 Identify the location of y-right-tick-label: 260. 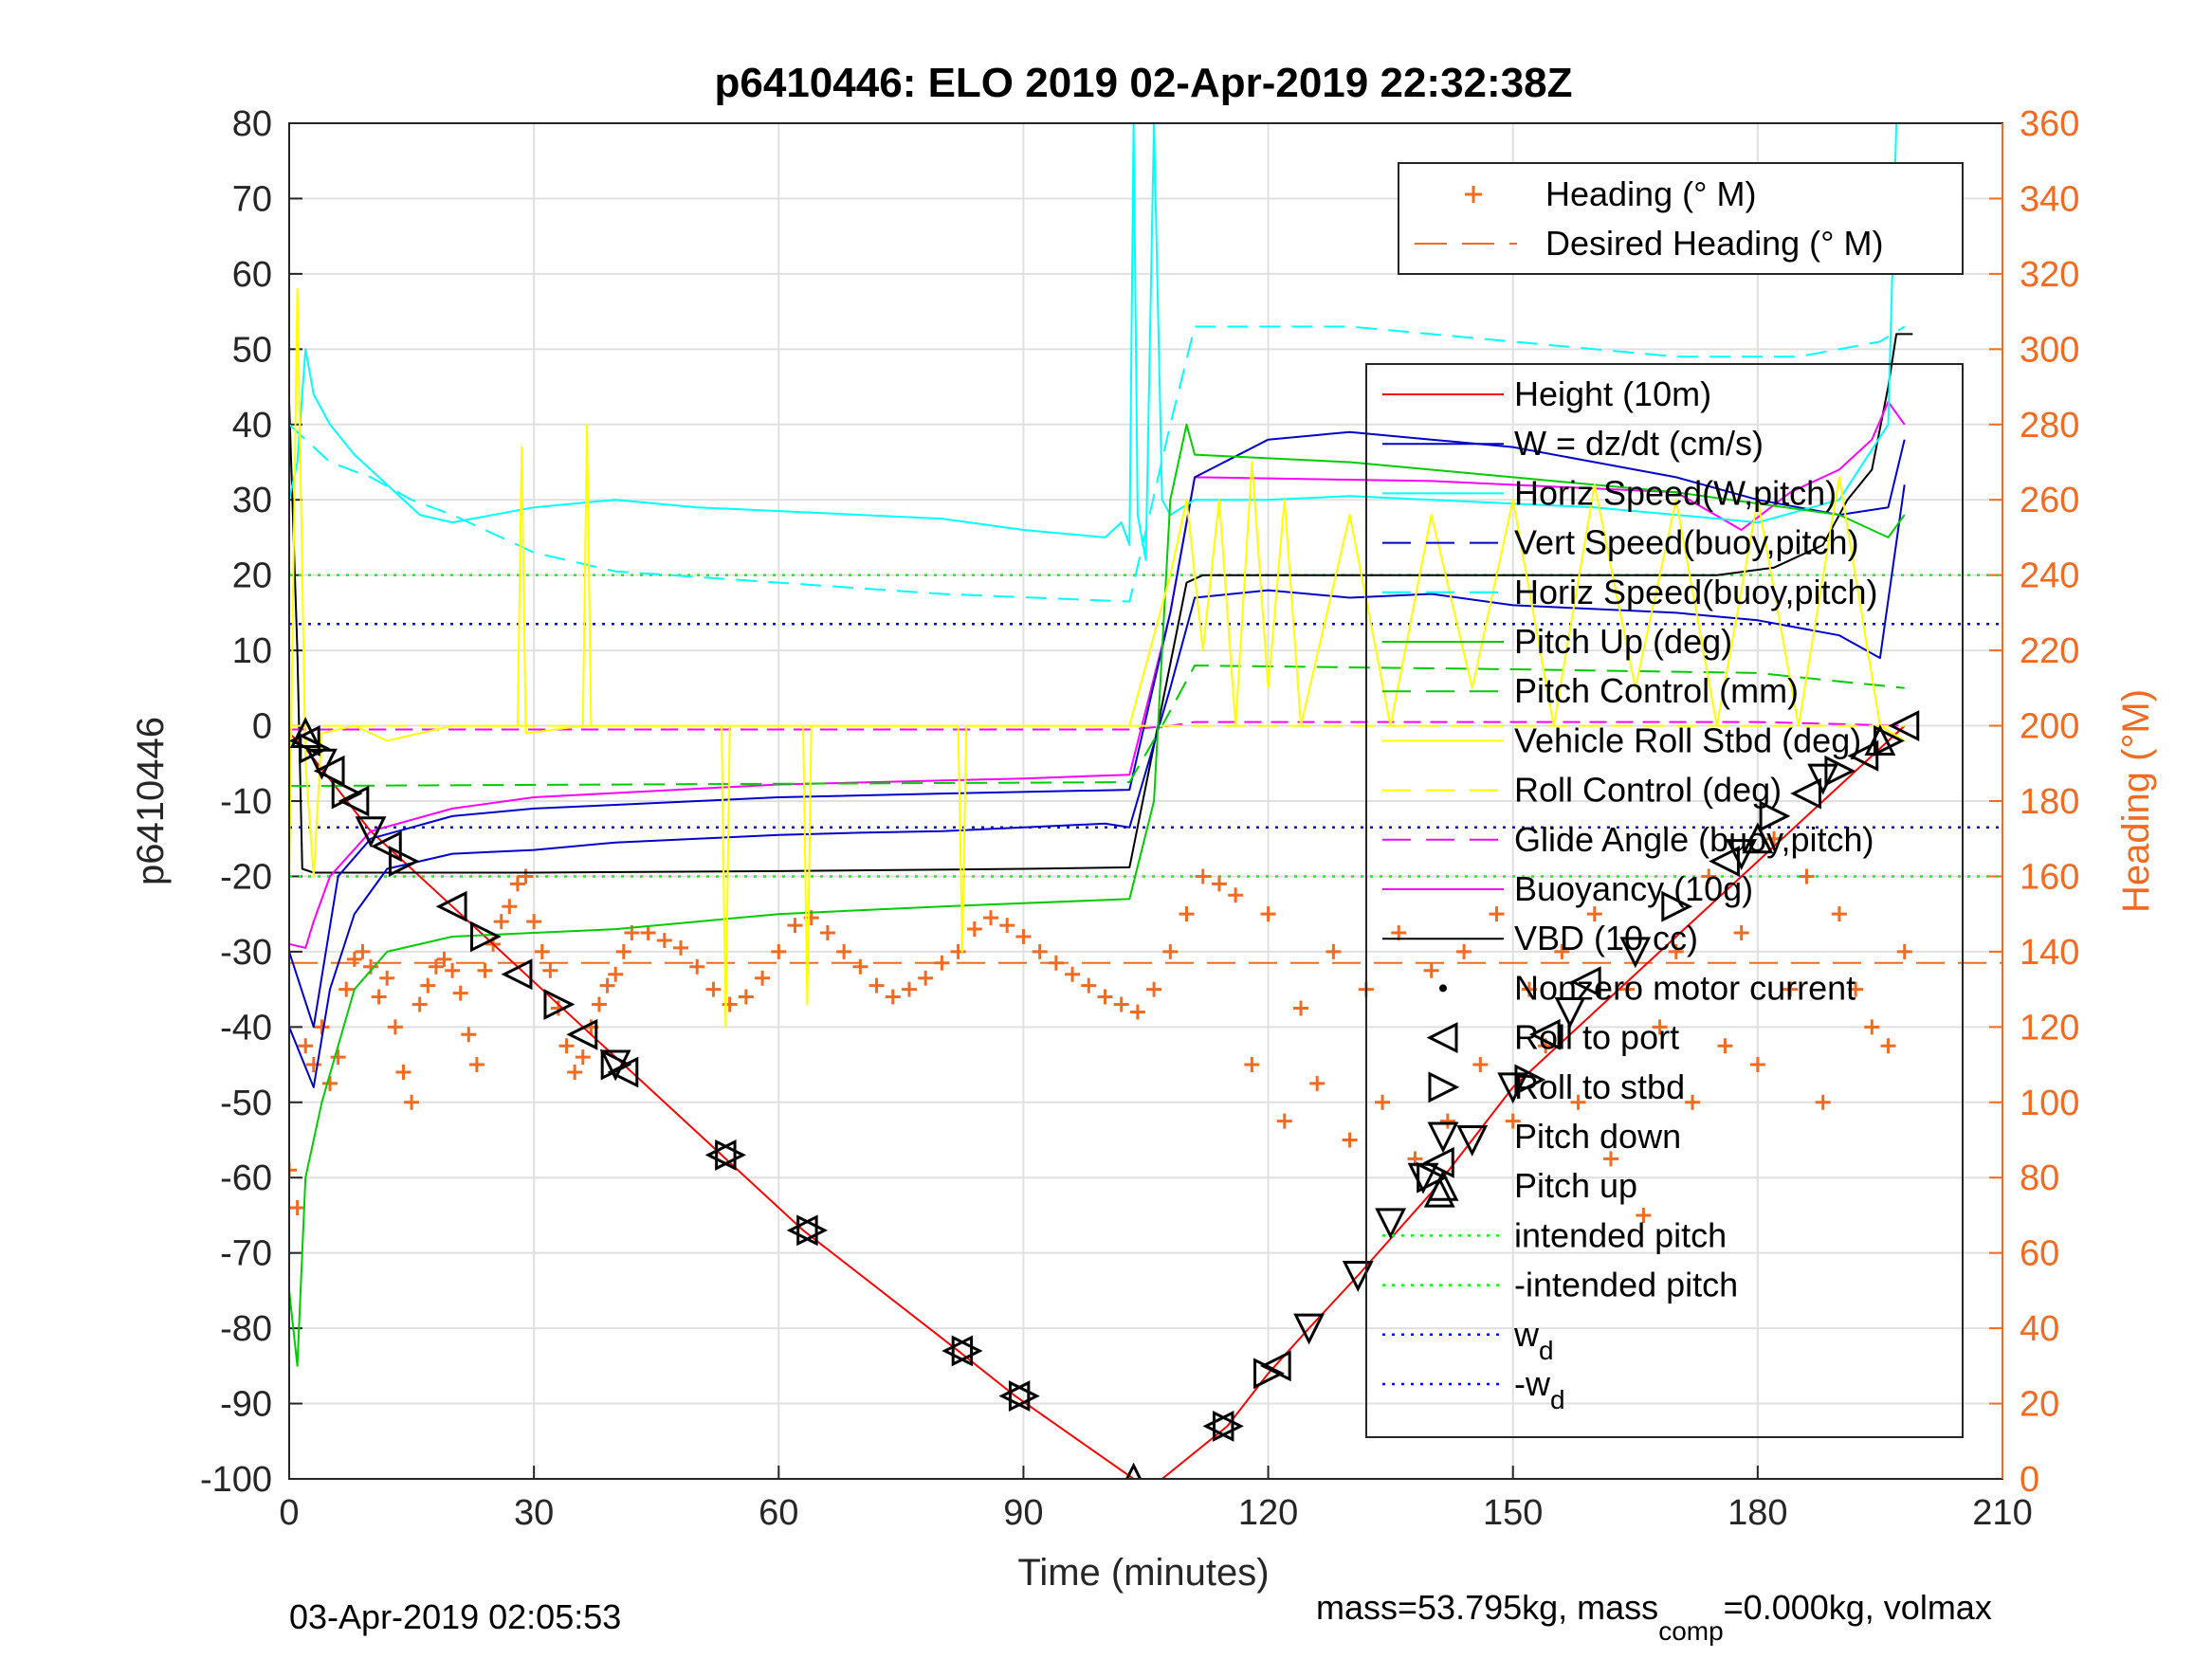
(2049, 500).